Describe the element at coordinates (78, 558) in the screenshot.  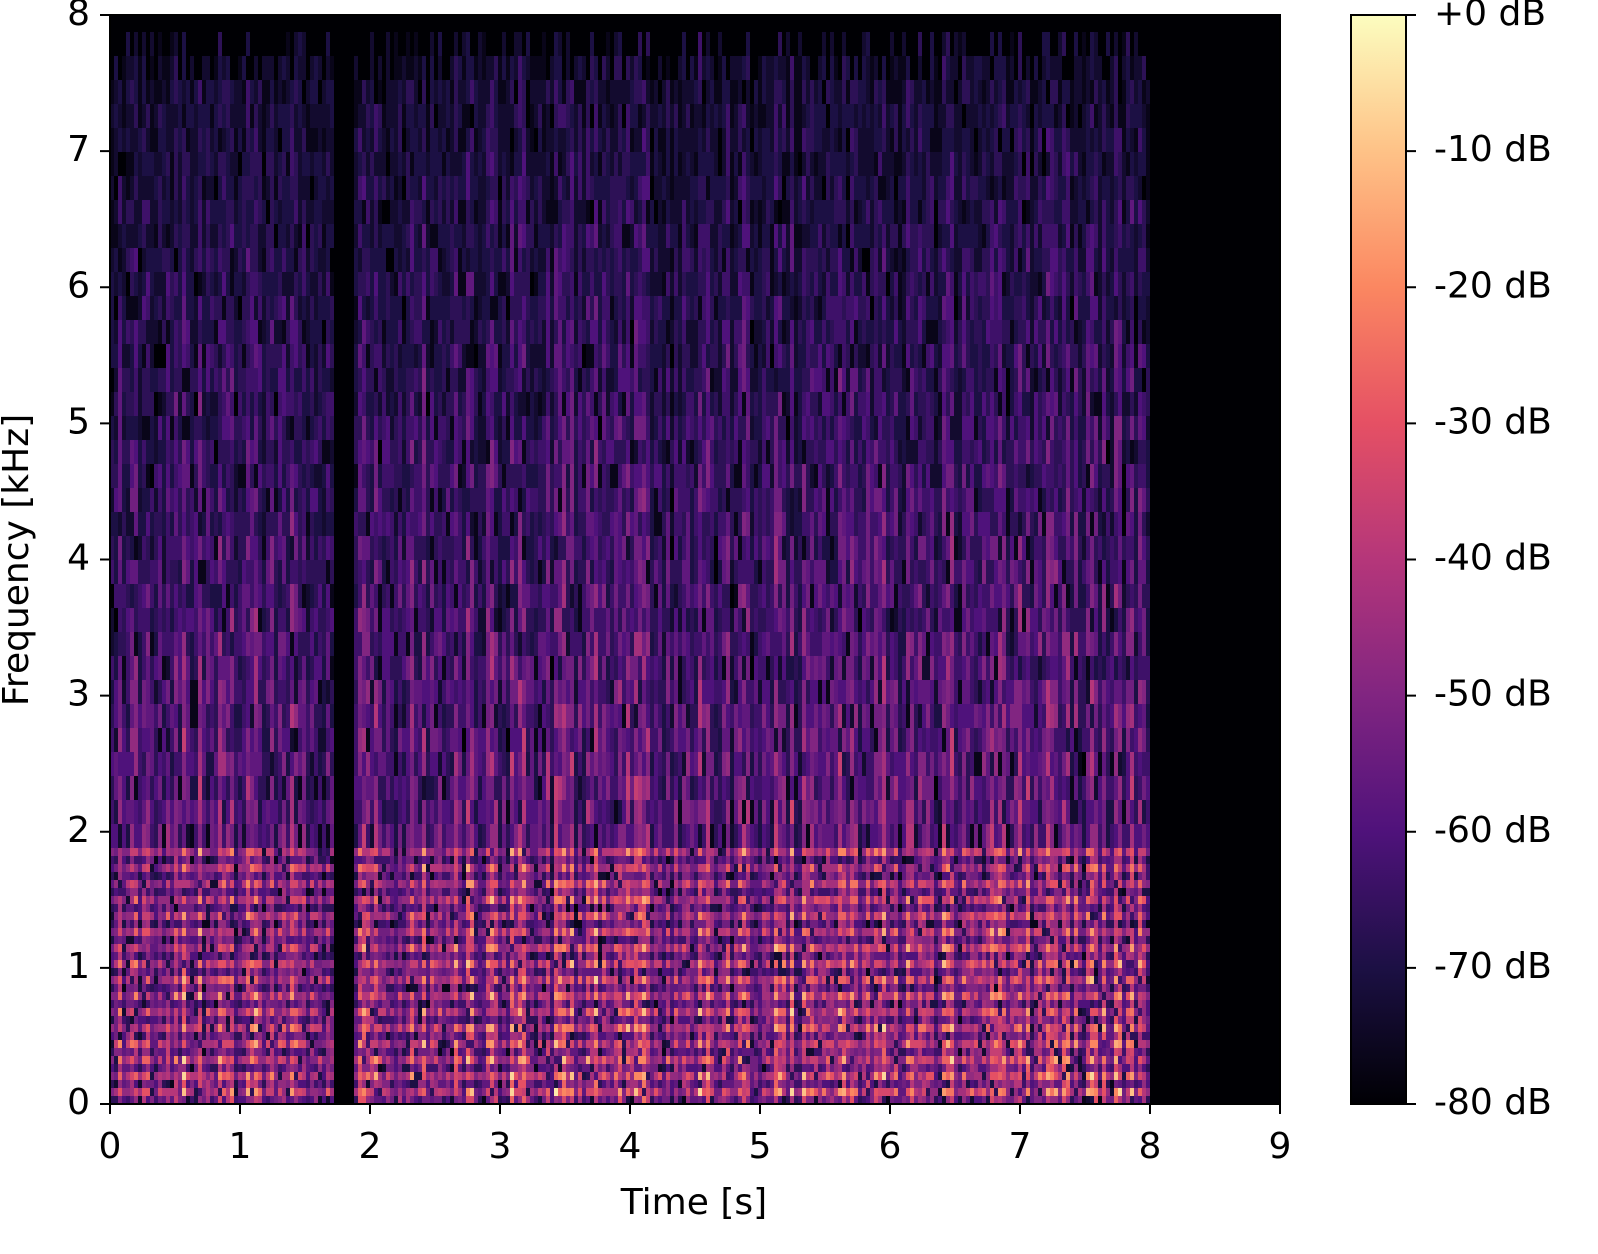
I see `y-tick-label: 4` at that location.